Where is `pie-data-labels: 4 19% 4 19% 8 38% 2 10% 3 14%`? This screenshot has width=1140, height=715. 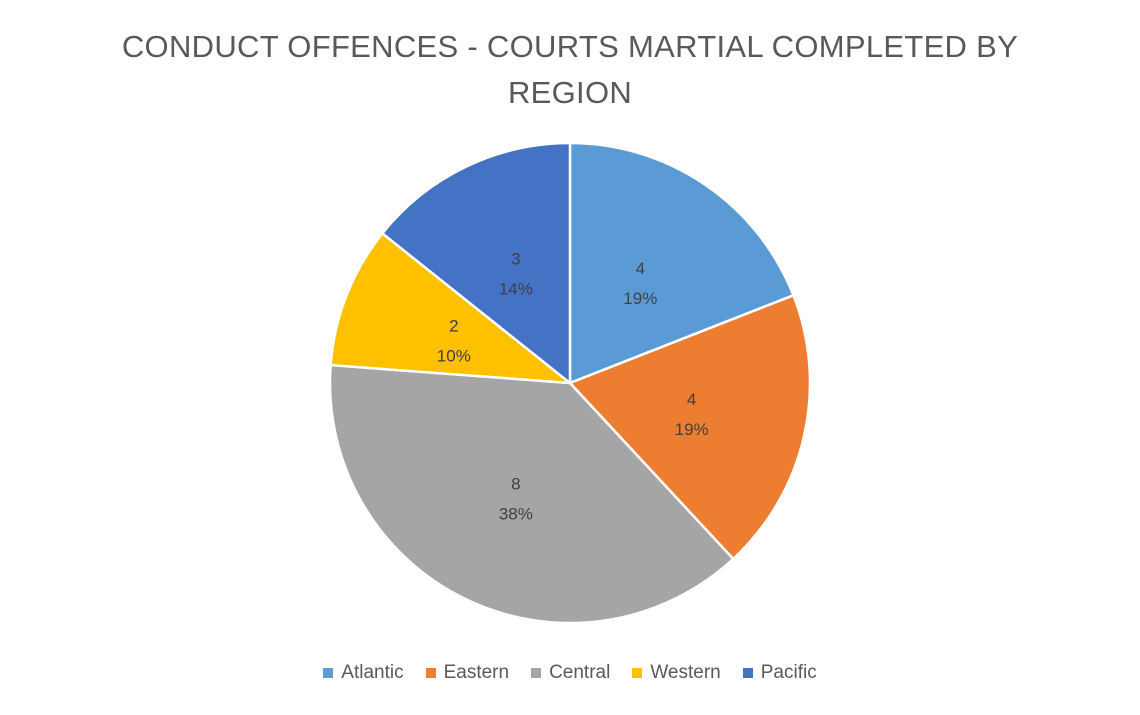 pie-data-labels: 4 19% 4 19% 8 38% 2 10% 3 14% is located at coordinates (573, 387).